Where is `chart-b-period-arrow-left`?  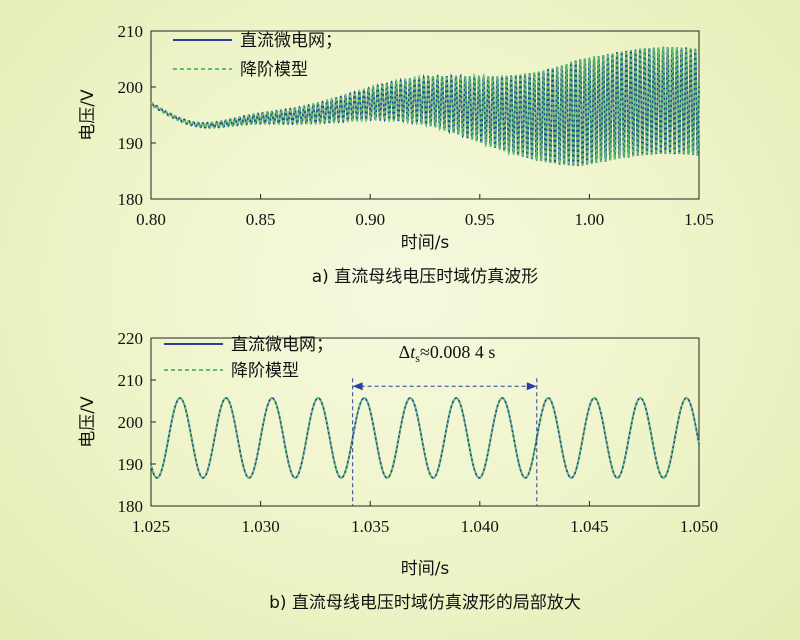 chart-b-period-arrow-left is located at coordinates (357, 386).